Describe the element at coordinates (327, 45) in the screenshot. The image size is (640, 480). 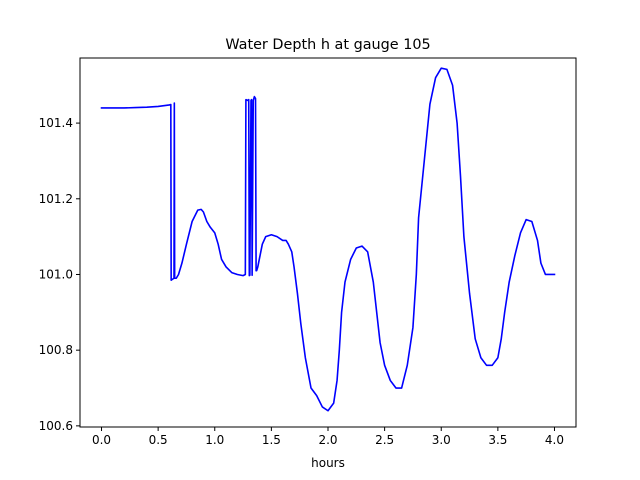
I see `chart-title: Water Depth h at gauge 105` at that location.